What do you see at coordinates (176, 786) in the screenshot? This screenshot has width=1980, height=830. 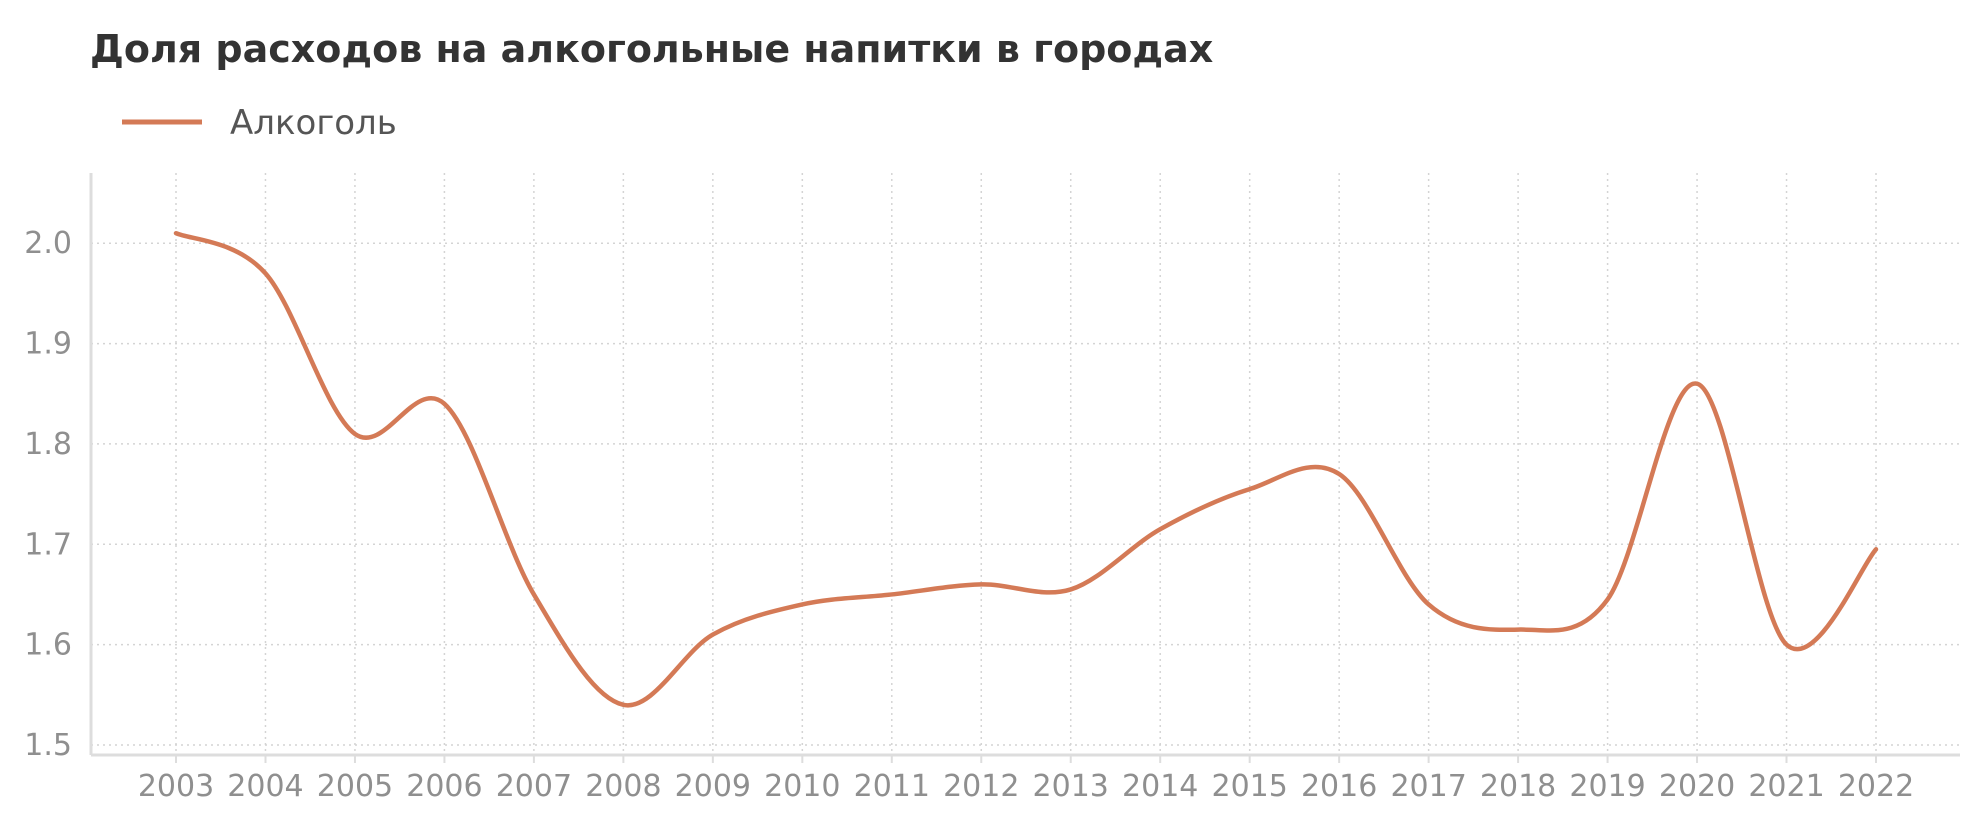 I see `x-tick-label: 2003` at bounding box center [176, 786].